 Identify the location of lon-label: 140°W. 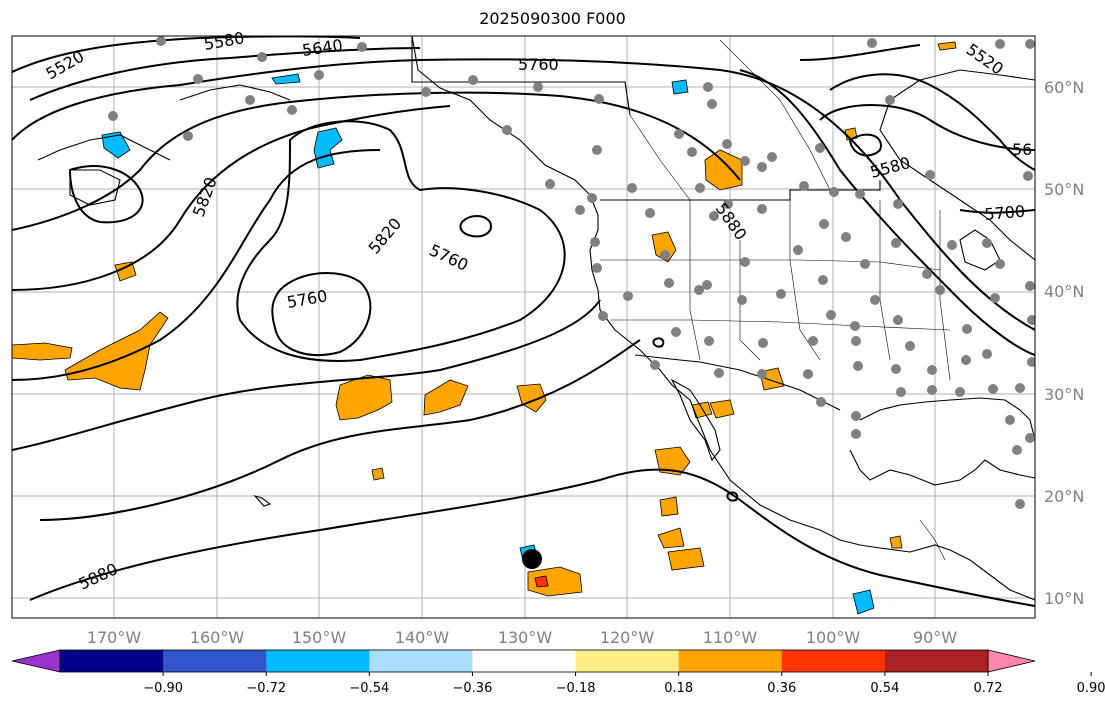
(422, 637).